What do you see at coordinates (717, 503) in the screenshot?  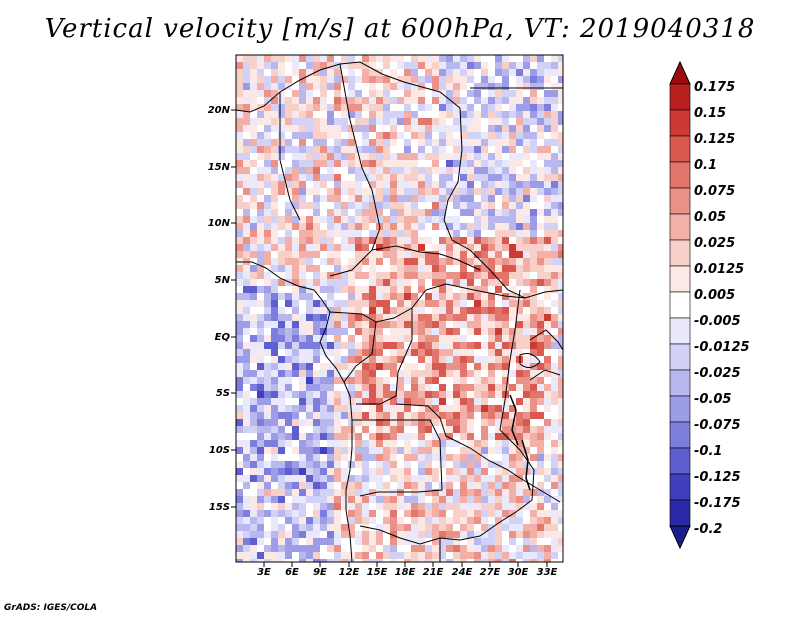 I see `colorbar-label: -0.175` at bounding box center [717, 503].